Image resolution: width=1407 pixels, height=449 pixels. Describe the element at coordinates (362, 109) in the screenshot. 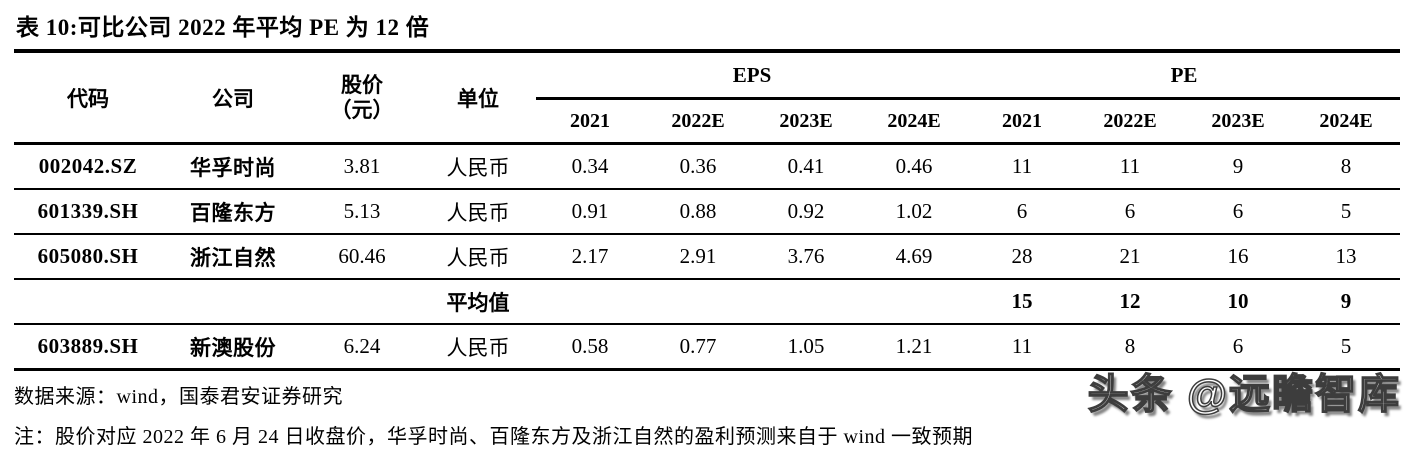

I see `price-label-line2: （元）` at that location.